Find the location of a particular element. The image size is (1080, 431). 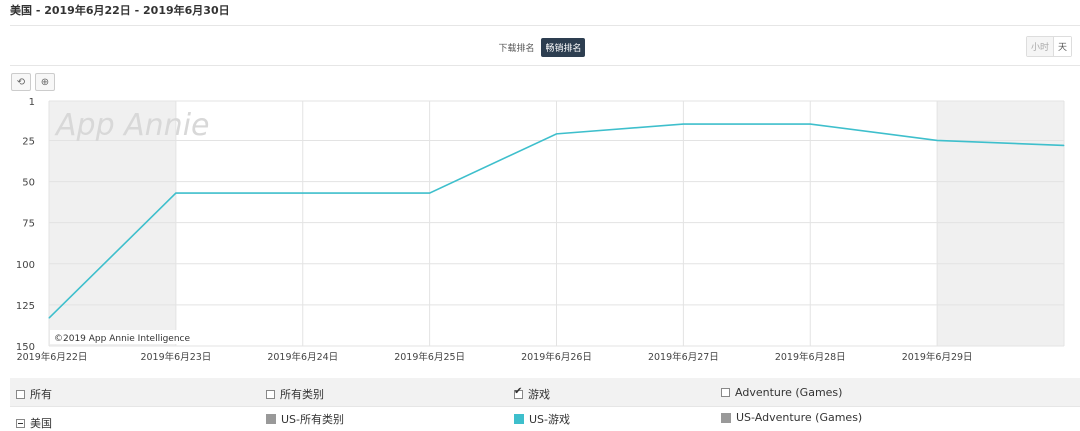

filter-label: 所有 is located at coordinates (41, 394).